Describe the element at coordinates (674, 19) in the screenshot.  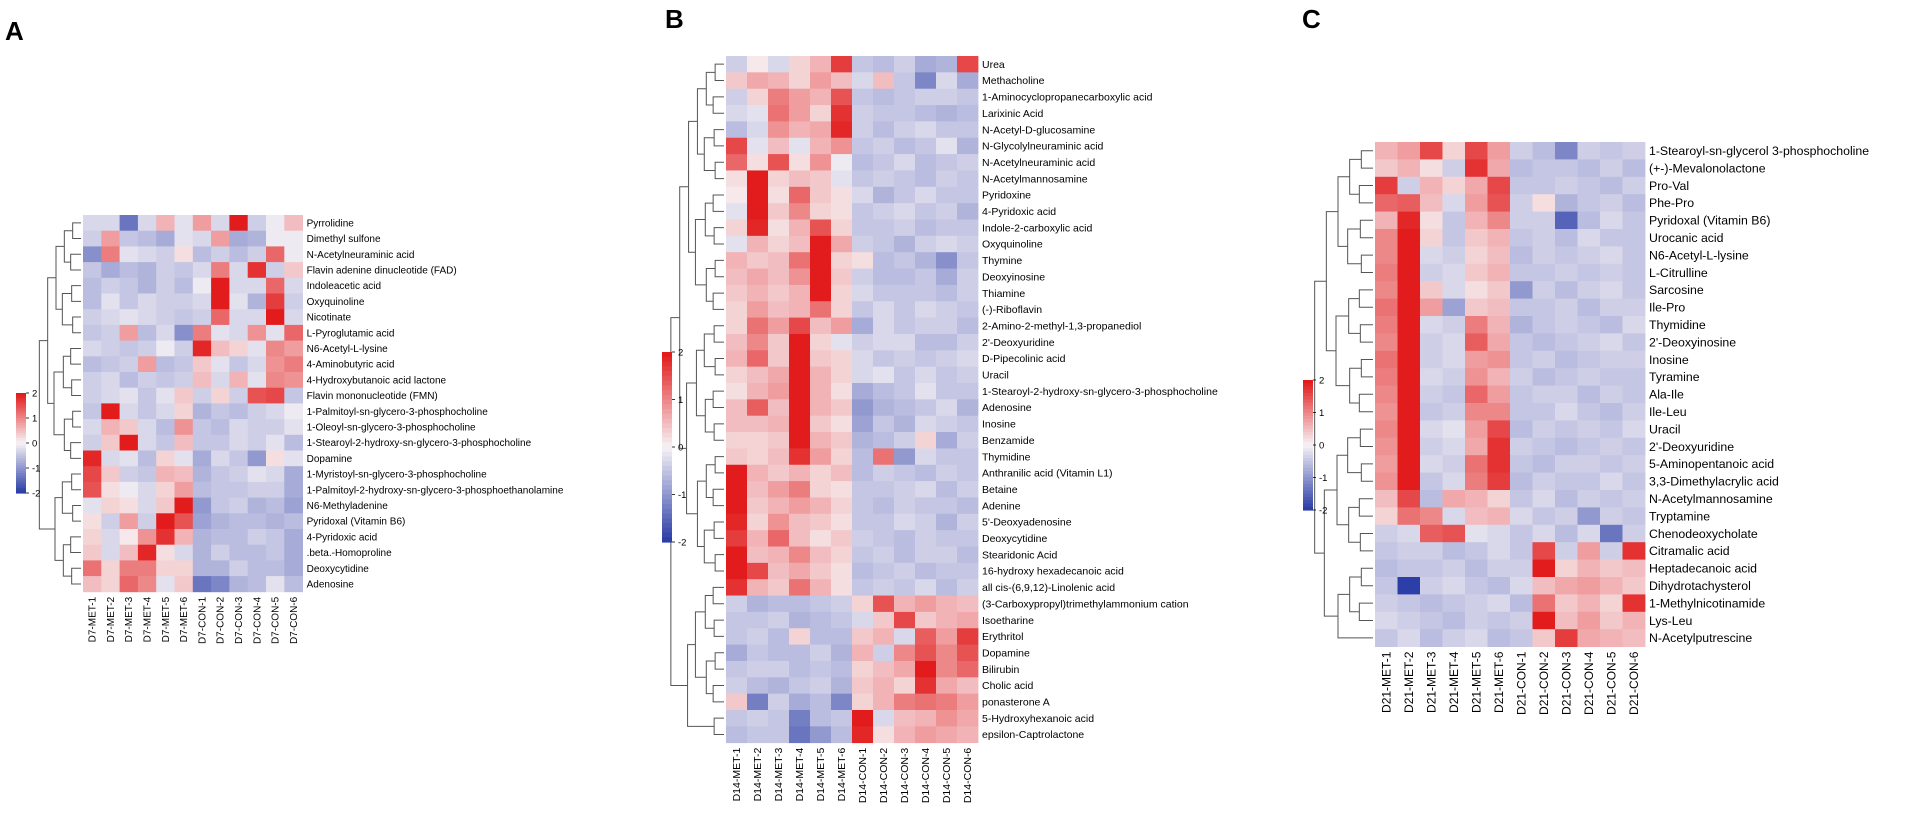
I see `panel-letter: B` at that location.